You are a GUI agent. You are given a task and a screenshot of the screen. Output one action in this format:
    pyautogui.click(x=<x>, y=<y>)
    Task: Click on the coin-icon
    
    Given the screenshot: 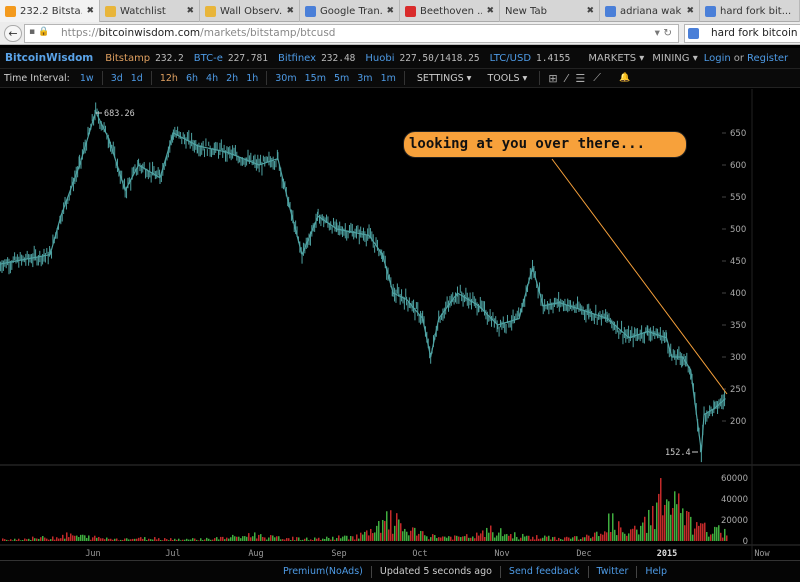 What is the action you would take?
    pyautogui.click(x=210, y=11)
    